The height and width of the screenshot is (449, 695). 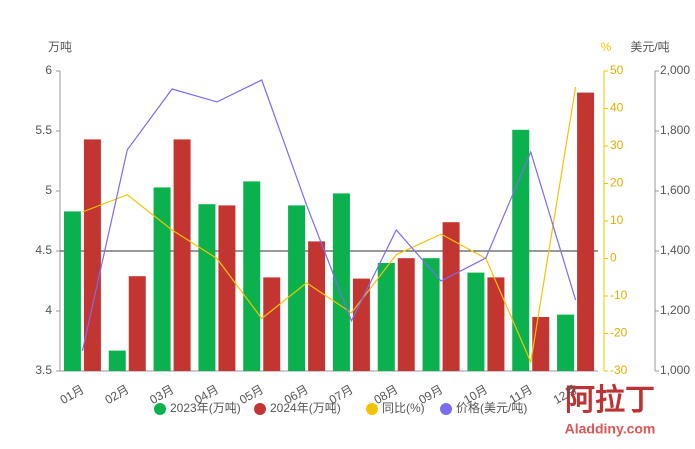 I want to click on y2-tick-label: 0, so click(x=613, y=258).